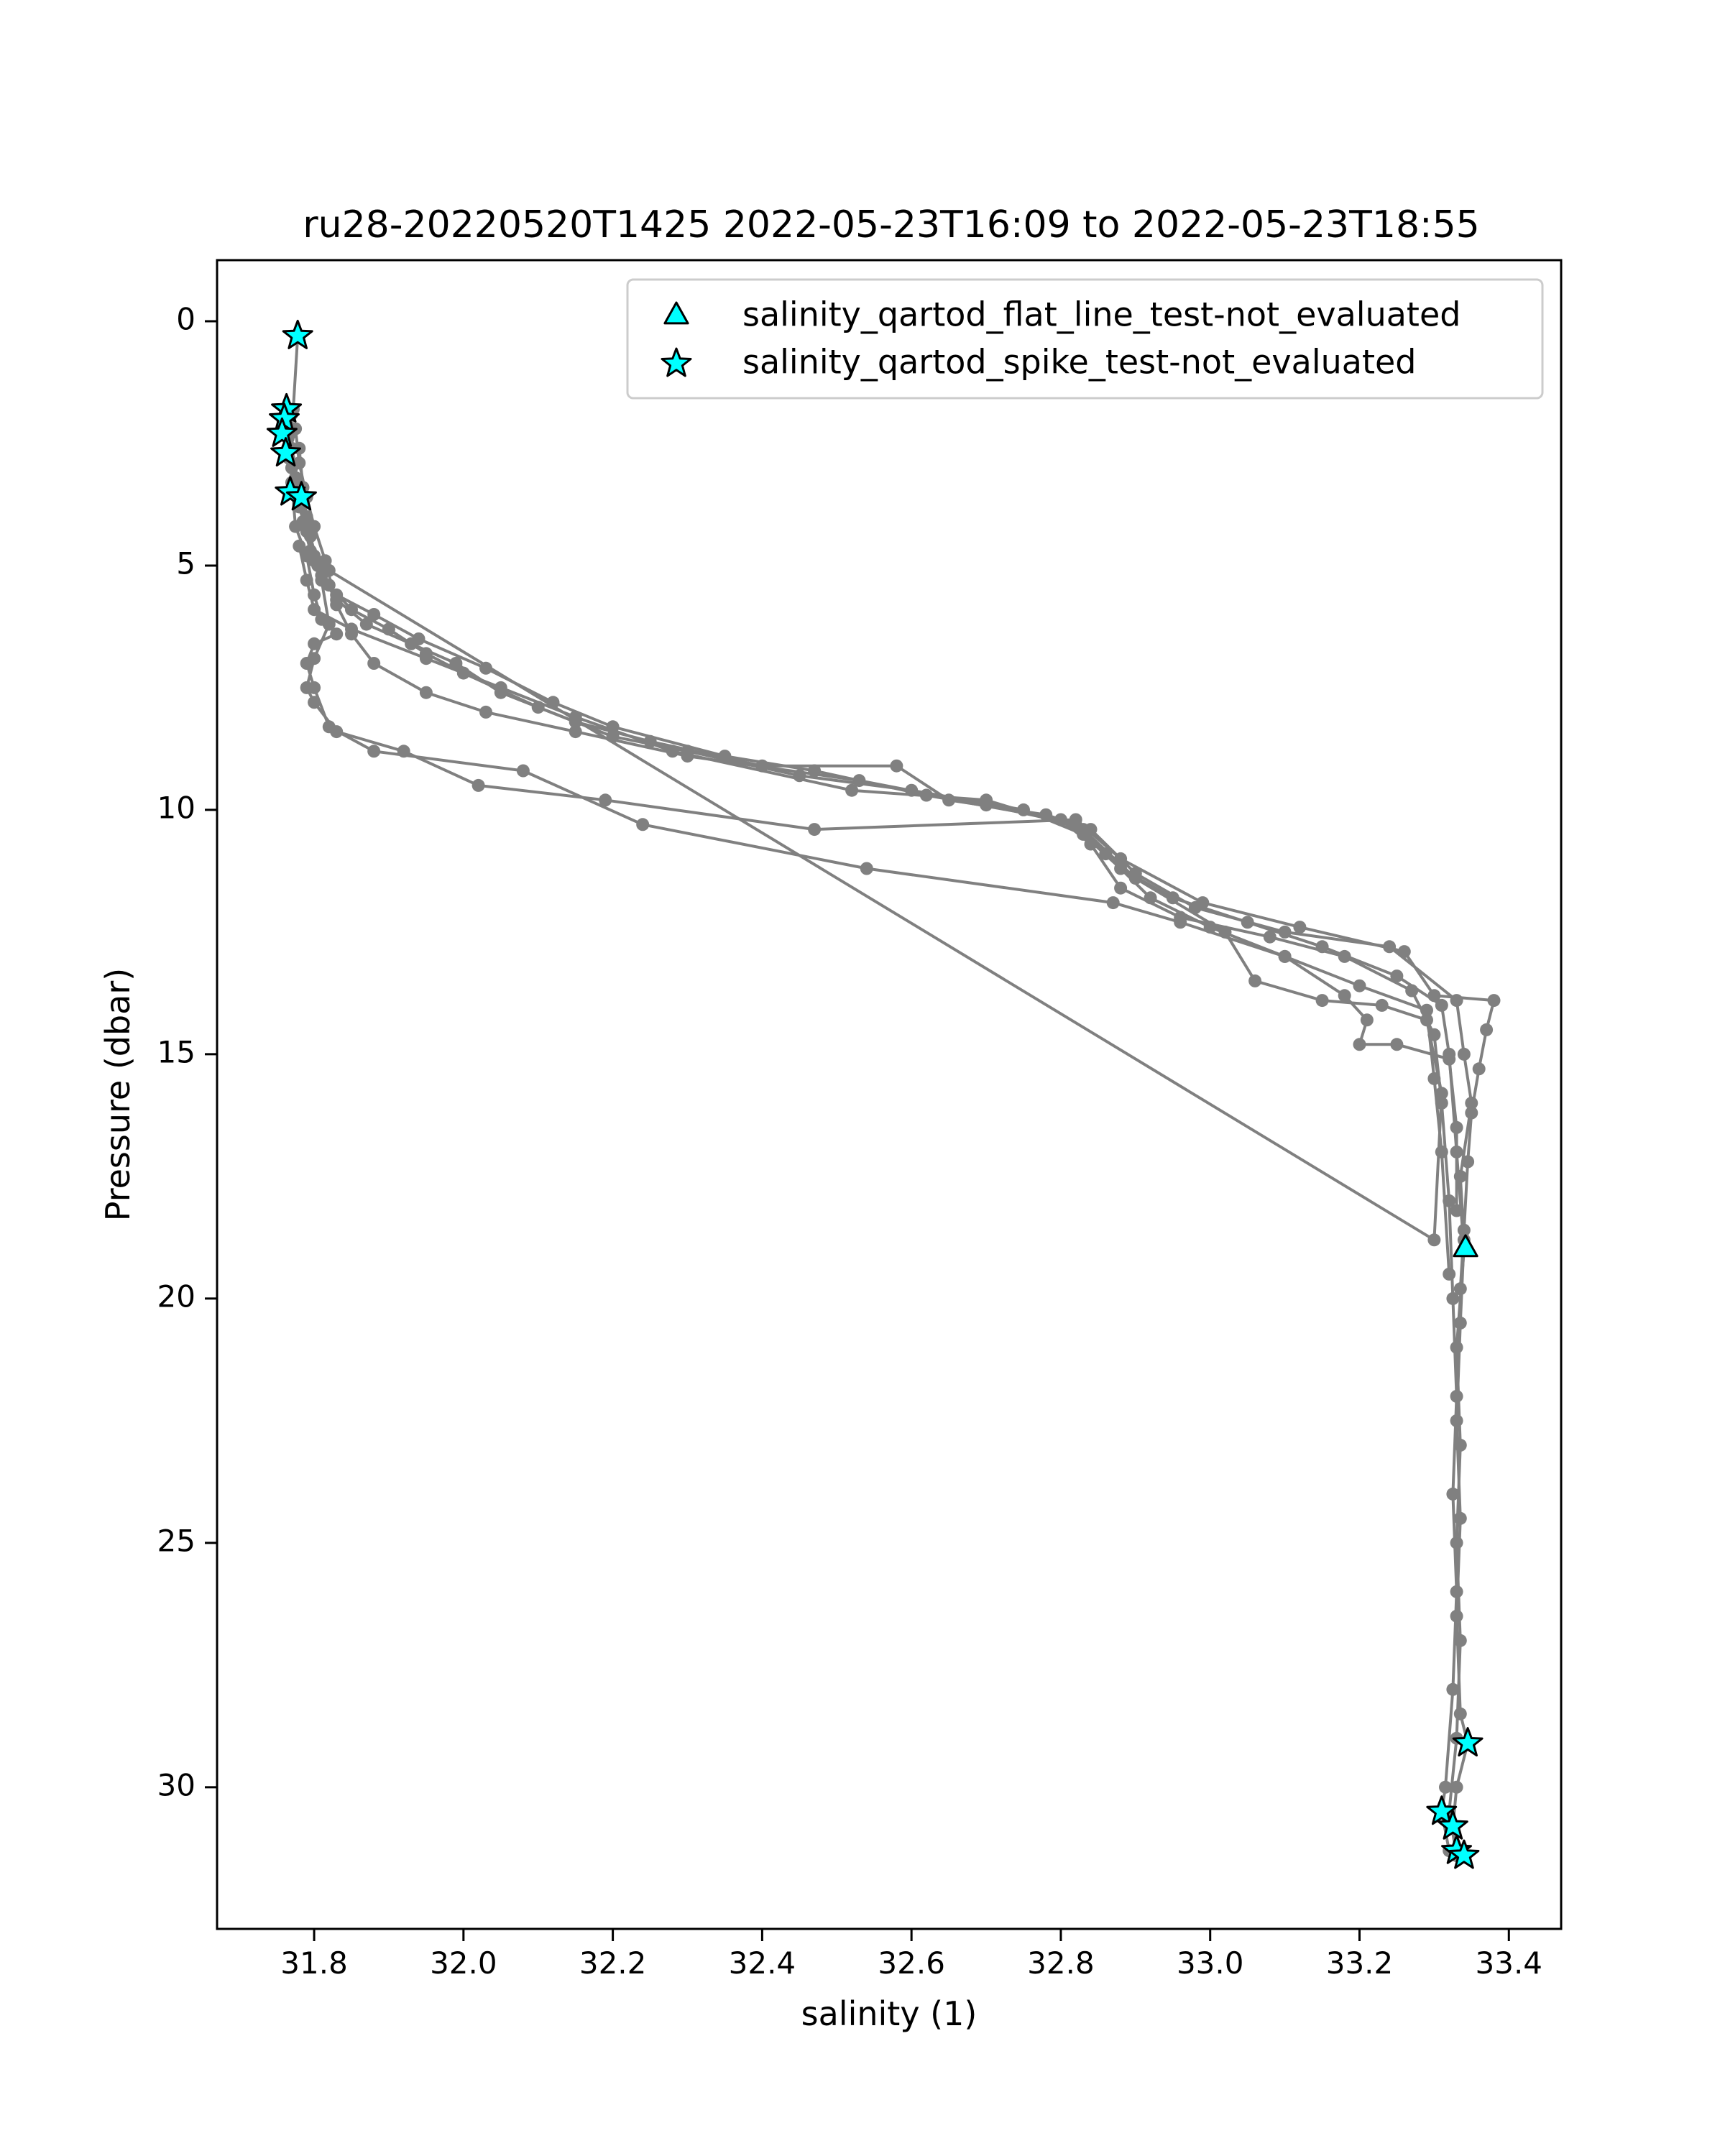  What do you see at coordinates (176, 1540) in the screenshot?
I see `y-tick-label: 25` at bounding box center [176, 1540].